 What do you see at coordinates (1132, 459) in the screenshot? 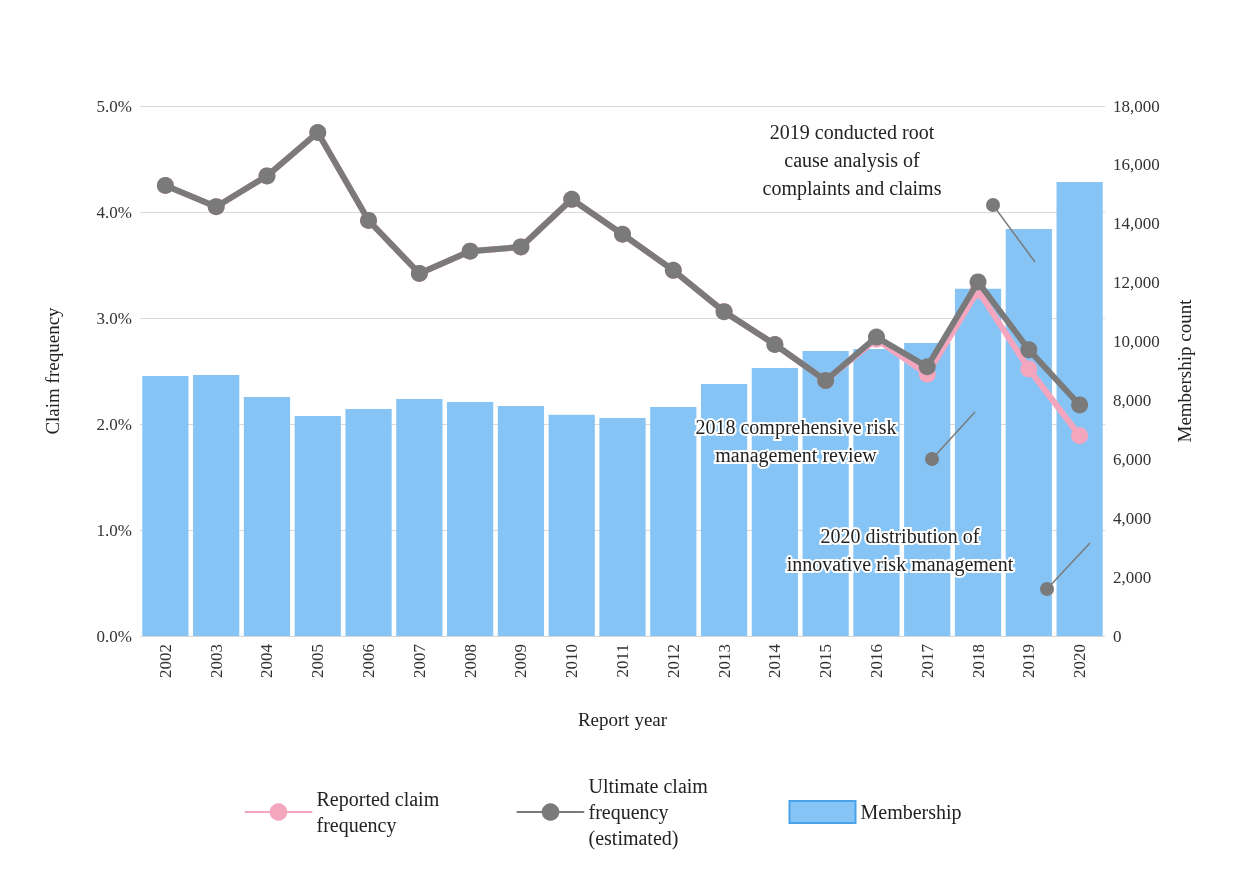
I see `y2-tick-label: 6,000` at bounding box center [1132, 459].